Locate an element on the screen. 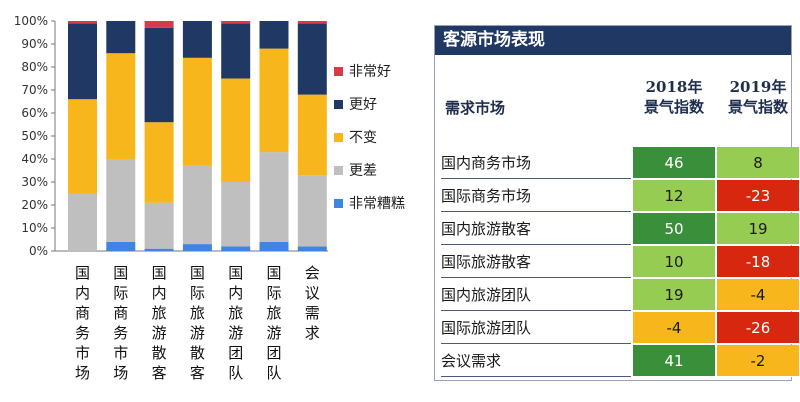 This screenshot has height=402, width=800. category-label: 会 is located at coordinates (312, 273).